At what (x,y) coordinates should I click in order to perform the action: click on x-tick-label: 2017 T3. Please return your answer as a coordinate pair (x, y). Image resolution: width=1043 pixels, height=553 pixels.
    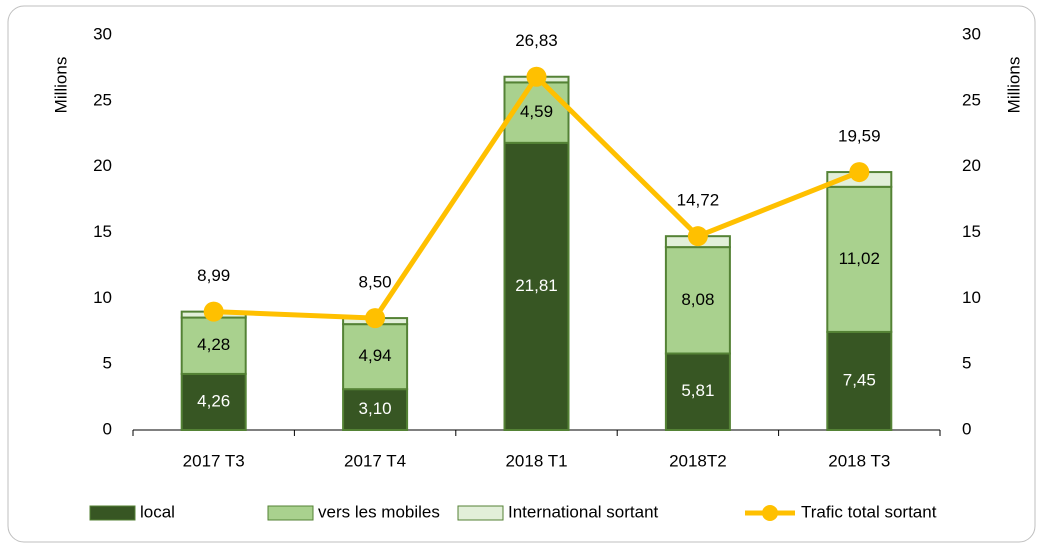
    Looking at the image, I should click on (214, 460).